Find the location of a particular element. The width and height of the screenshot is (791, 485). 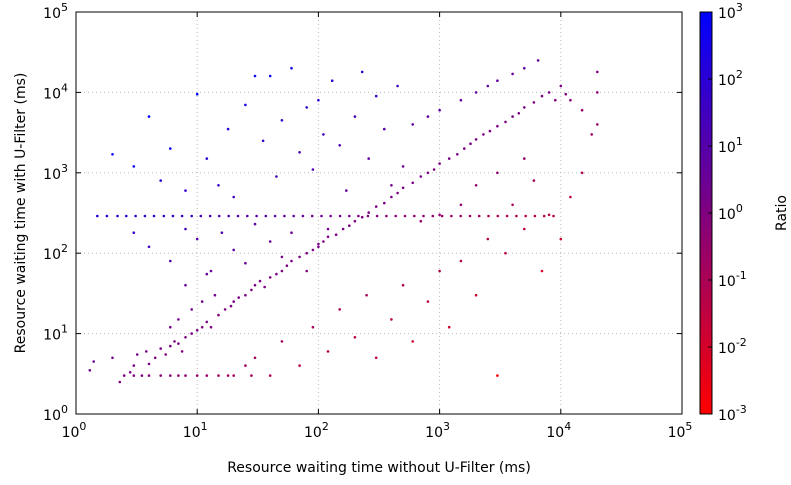

y-tick-label: 10⁰ is located at coordinates (55, 413).